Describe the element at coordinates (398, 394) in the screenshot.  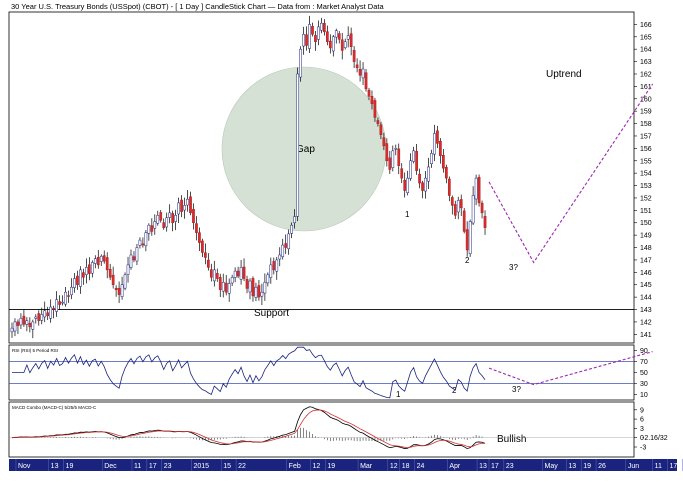
I see `rsi-wave-label-1: 1` at that location.